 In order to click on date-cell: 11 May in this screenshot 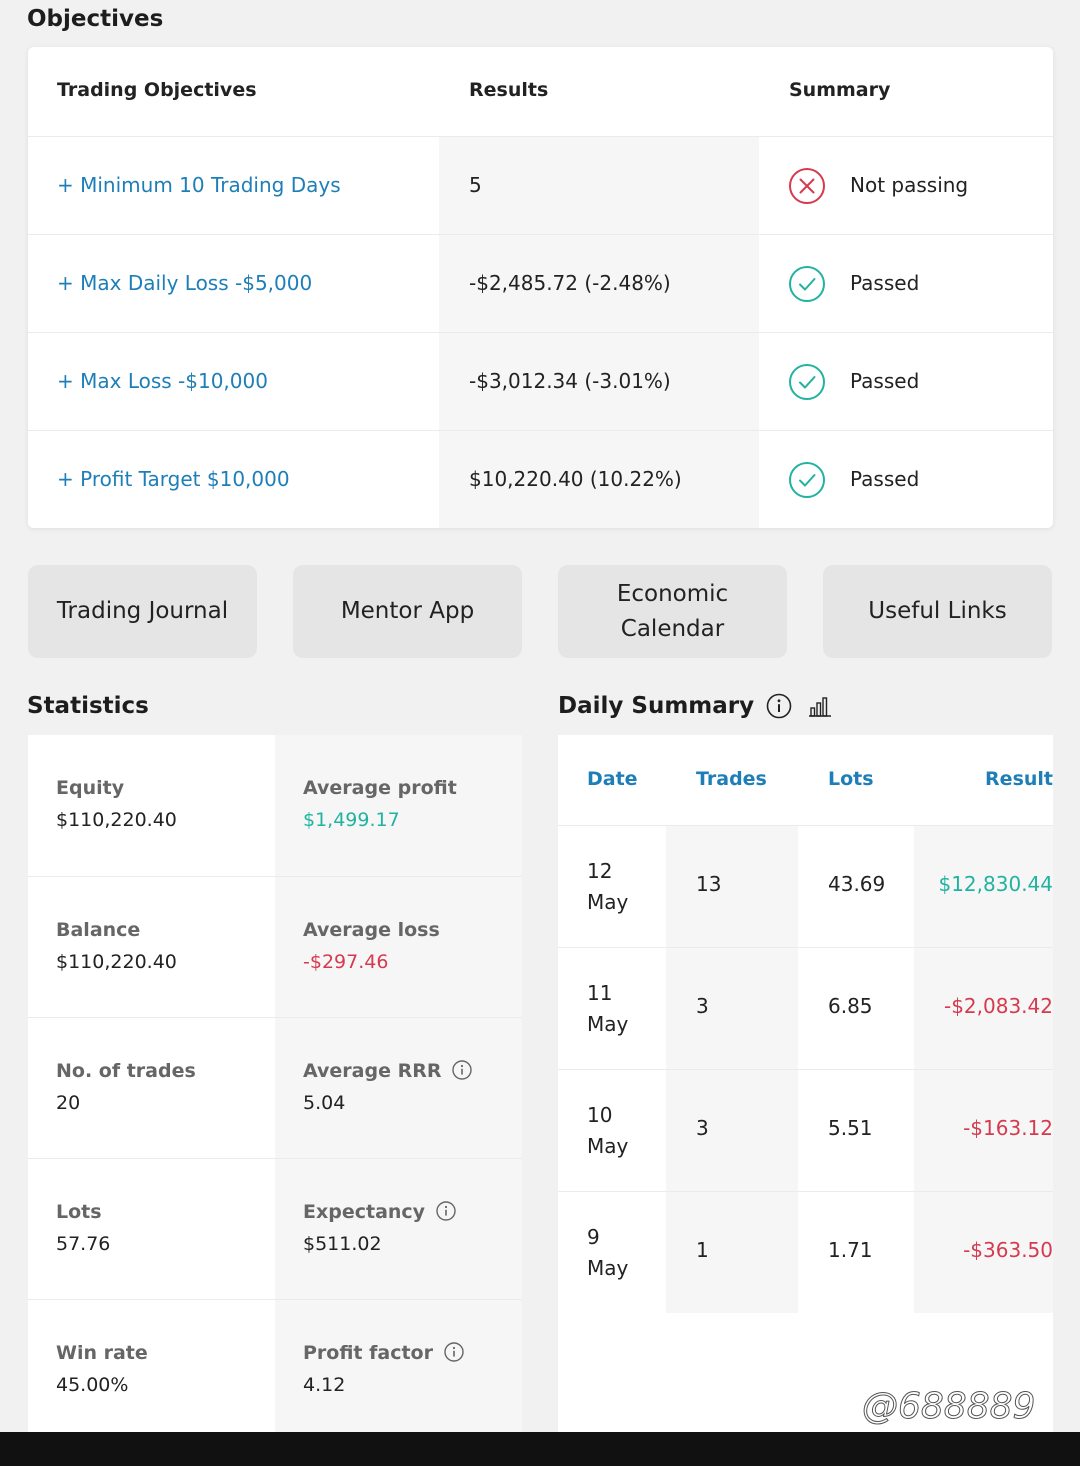, I will do `click(617, 1009)`.